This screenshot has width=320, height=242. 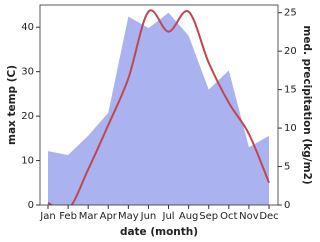 I want to click on x-axis-label: date (month), so click(x=159, y=232).